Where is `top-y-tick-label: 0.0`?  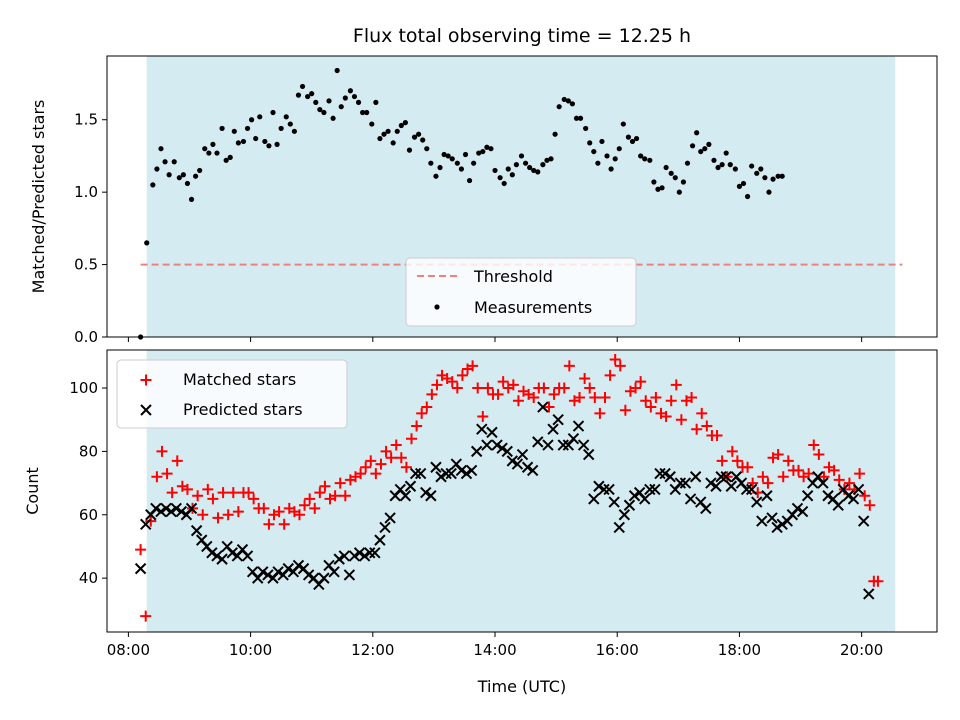
top-y-tick-label: 0.0 is located at coordinates (86, 337).